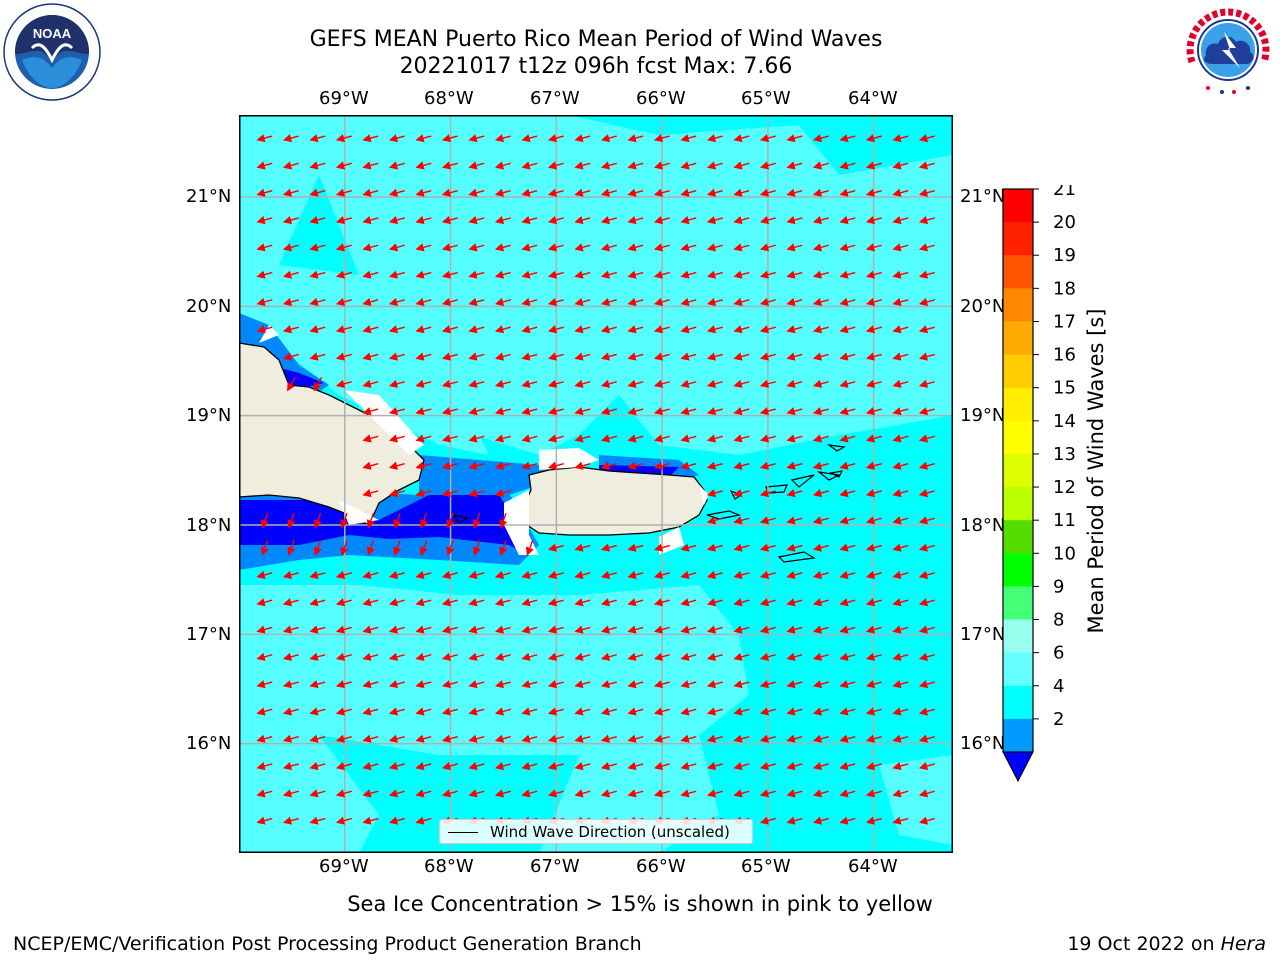 The width and height of the screenshot is (1280, 960). Describe the element at coordinates (596, 66) in the screenshot. I see `chart-subtitle: 20221017 t12z 096h fcst Max: 7.66` at that location.